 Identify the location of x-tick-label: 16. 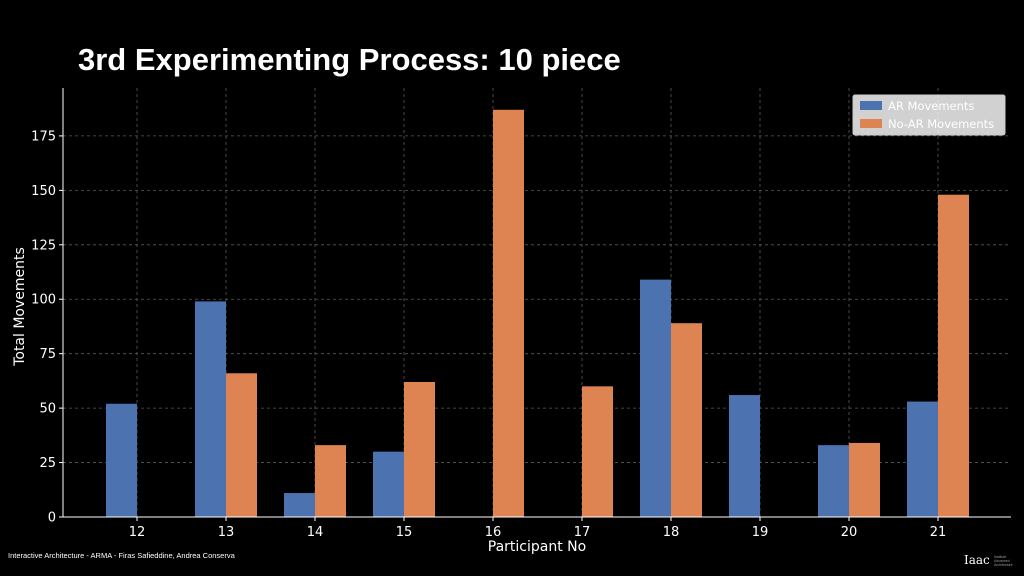
(493, 532).